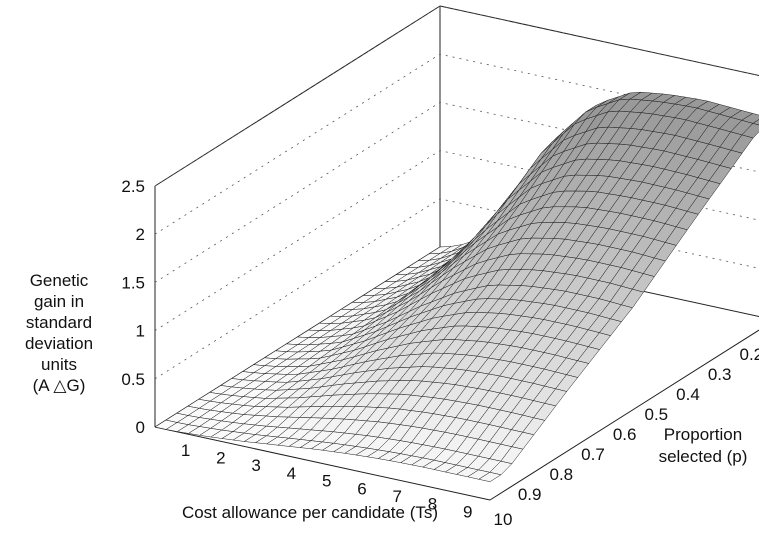  What do you see at coordinates (59, 385) in the screenshot?
I see `z-axis-label-line: (A △G)` at bounding box center [59, 385].